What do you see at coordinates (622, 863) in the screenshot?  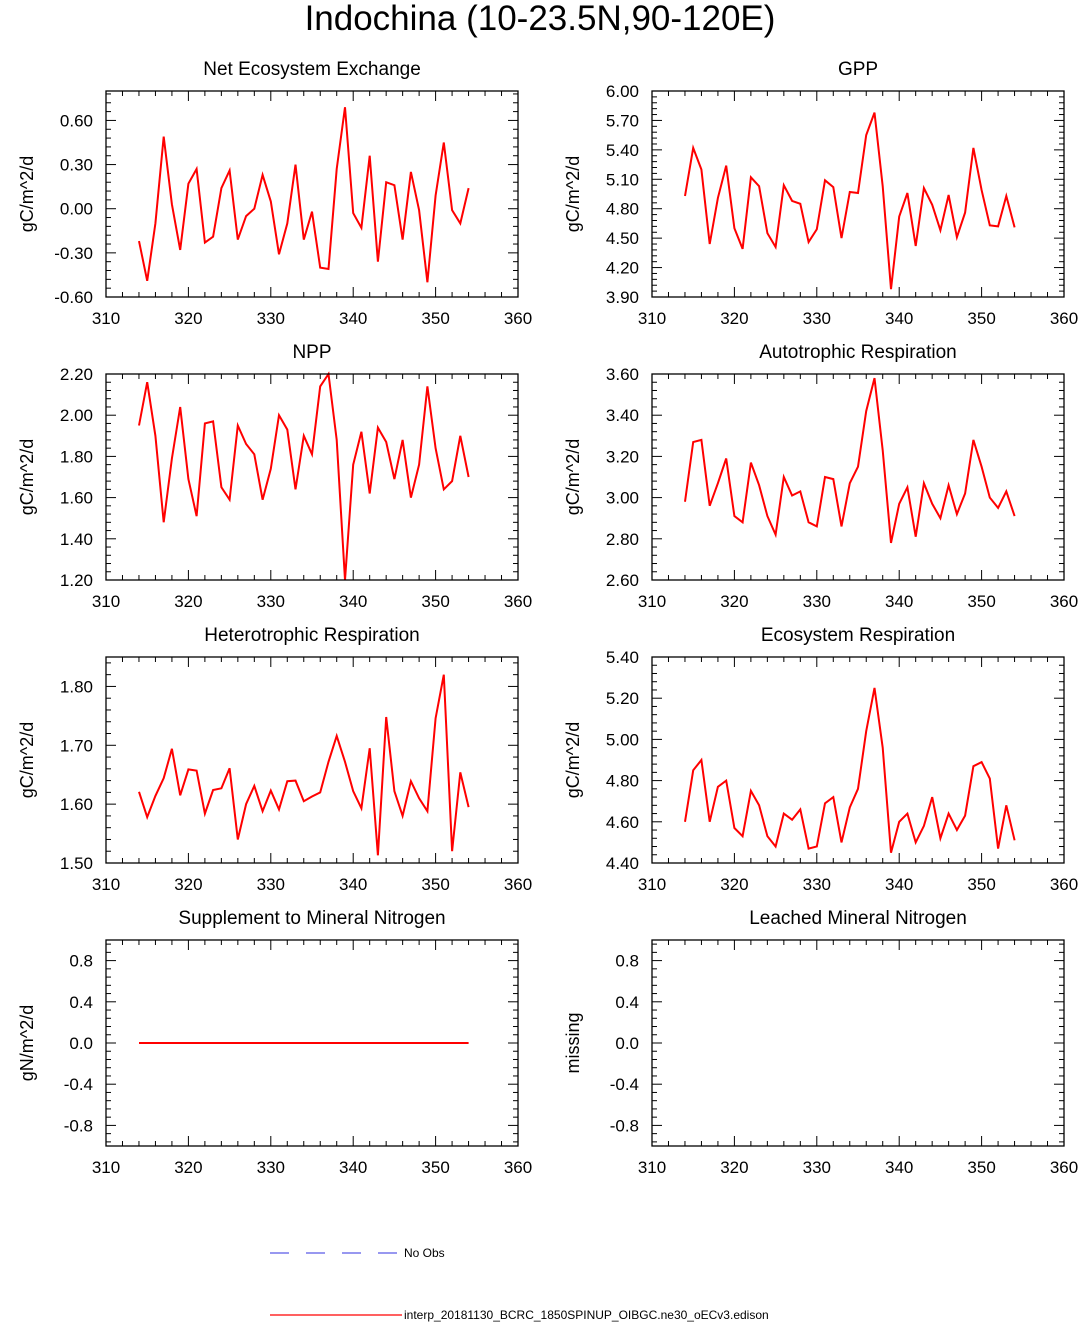 I see `y-tick-label: 4.40` at bounding box center [622, 863].